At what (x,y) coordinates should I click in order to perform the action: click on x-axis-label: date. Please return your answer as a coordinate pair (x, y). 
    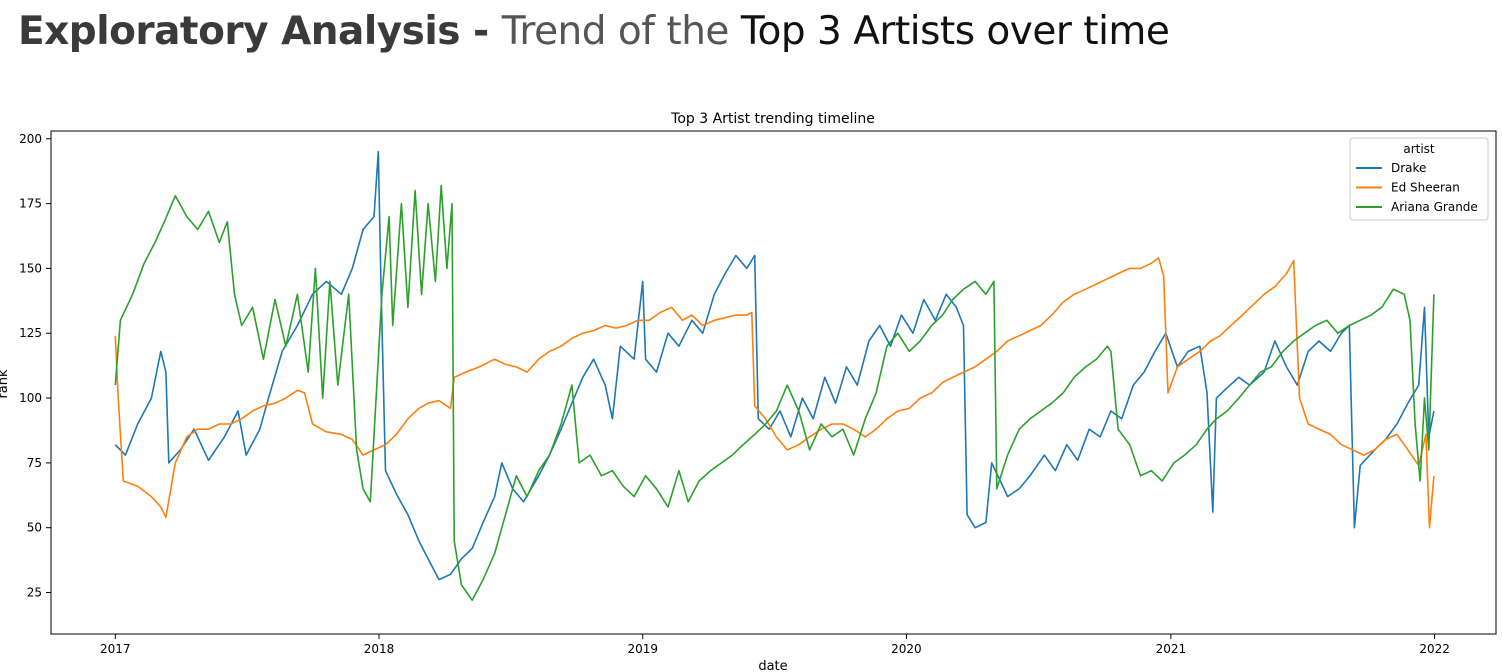
    Looking at the image, I should click on (772, 665).